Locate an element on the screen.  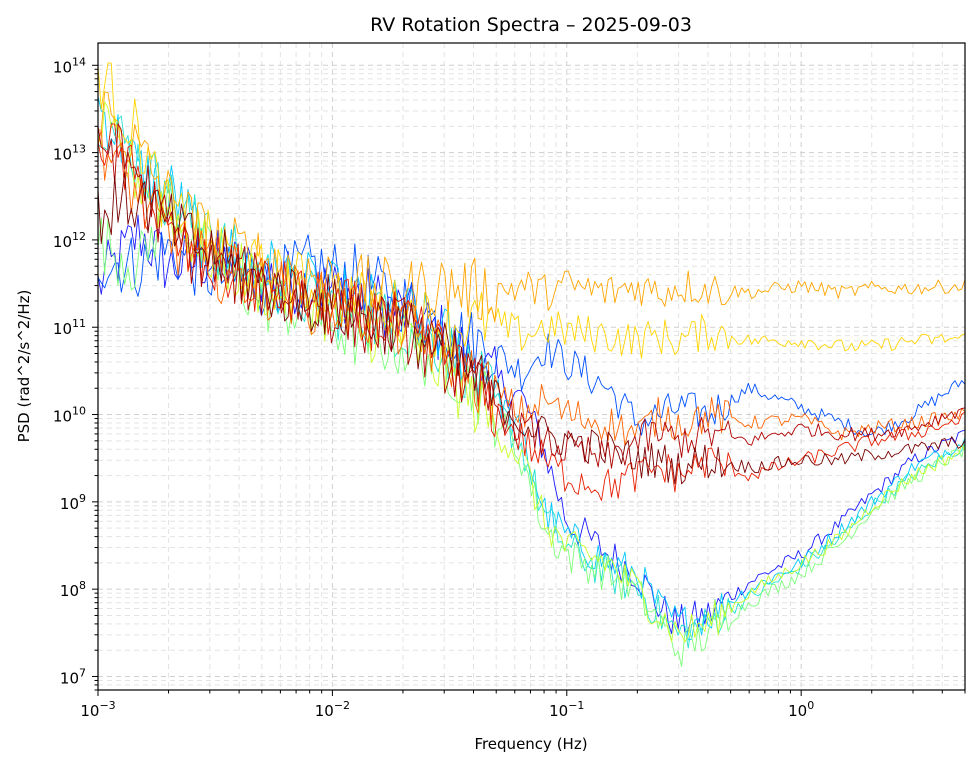
y-axis-label: PSD (rad^2/s^2/Hz) is located at coordinates (24, 366).